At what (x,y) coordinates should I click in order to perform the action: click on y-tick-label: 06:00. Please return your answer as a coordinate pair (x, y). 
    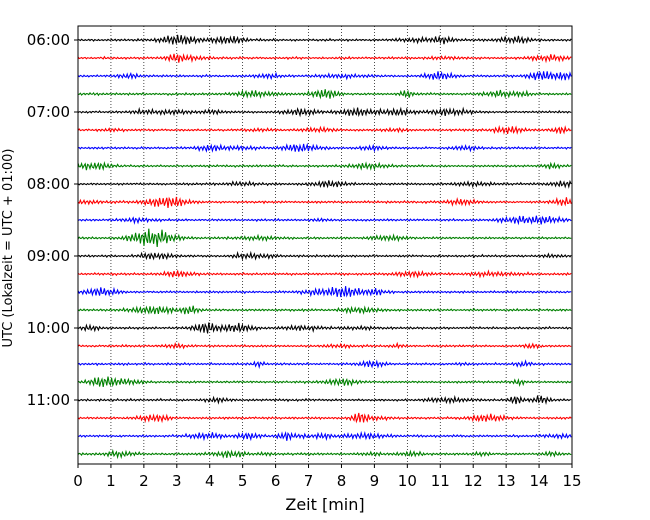
    Looking at the image, I should click on (48, 40).